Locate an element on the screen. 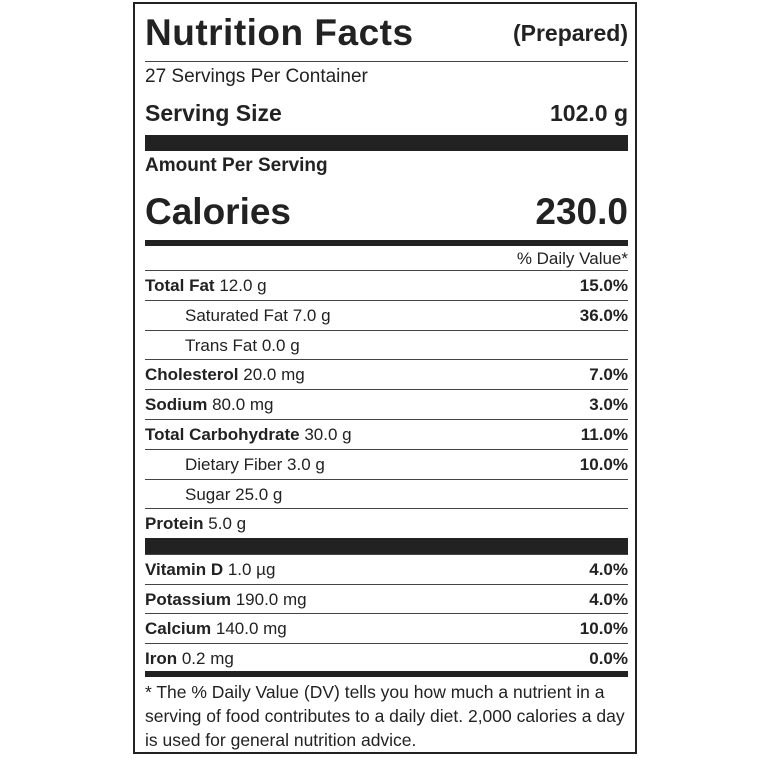 The height and width of the screenshot is (768, 768). nutrient-name: Dietary Fiber is located at coordinates (234, 464).